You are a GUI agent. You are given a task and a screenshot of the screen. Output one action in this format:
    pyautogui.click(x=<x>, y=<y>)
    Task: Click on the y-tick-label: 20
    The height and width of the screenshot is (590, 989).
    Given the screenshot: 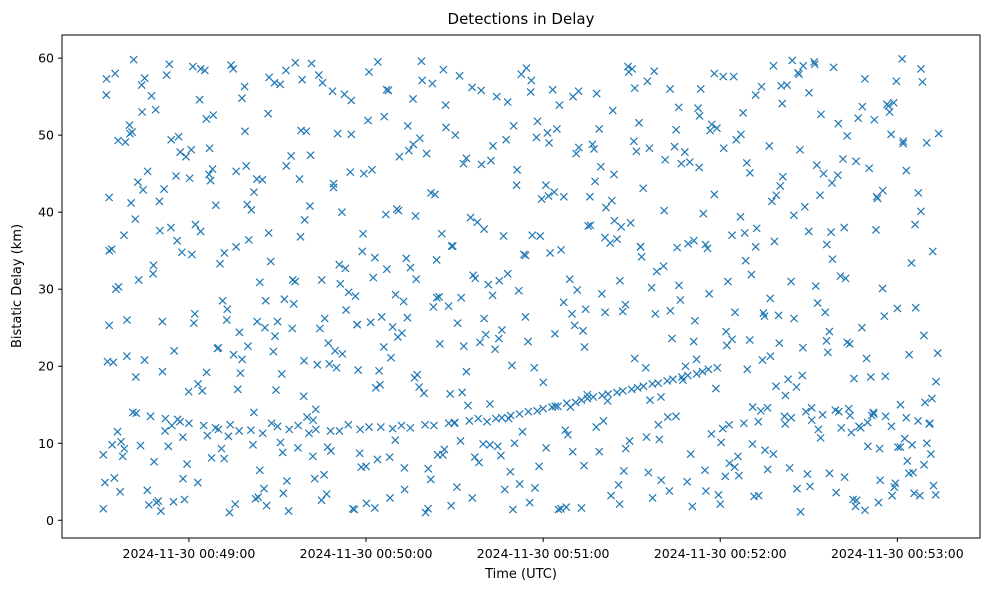 What is the action you would take?
    pyautogui.click(x=46, y=366)
    